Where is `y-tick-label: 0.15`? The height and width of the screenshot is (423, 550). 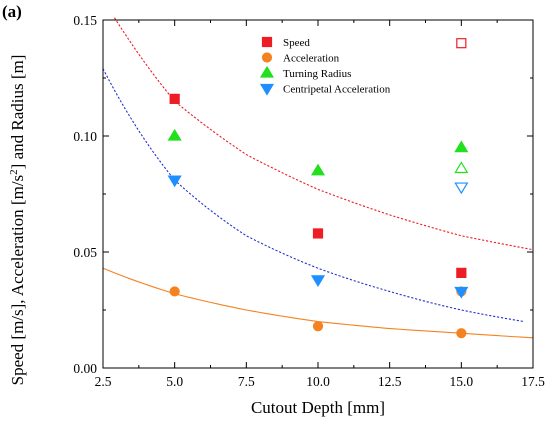
y-tick-label: 0.15 is located at coordinates (85, 20).